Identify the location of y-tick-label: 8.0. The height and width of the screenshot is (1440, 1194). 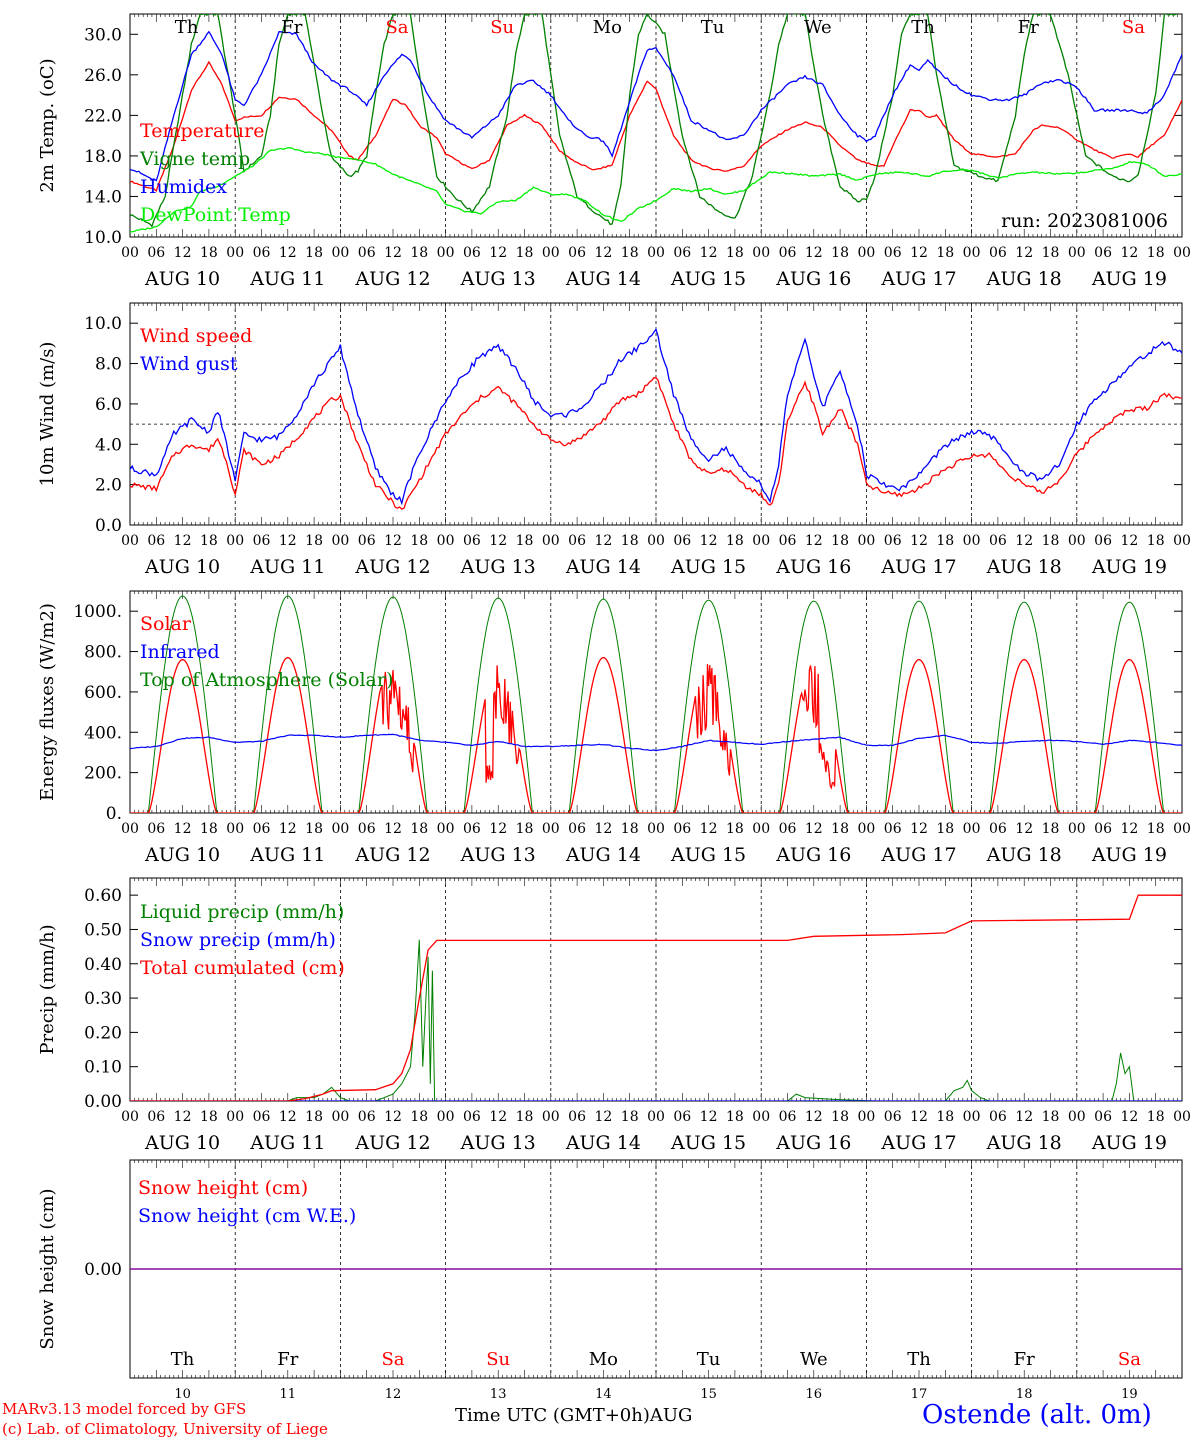
(108, 365).